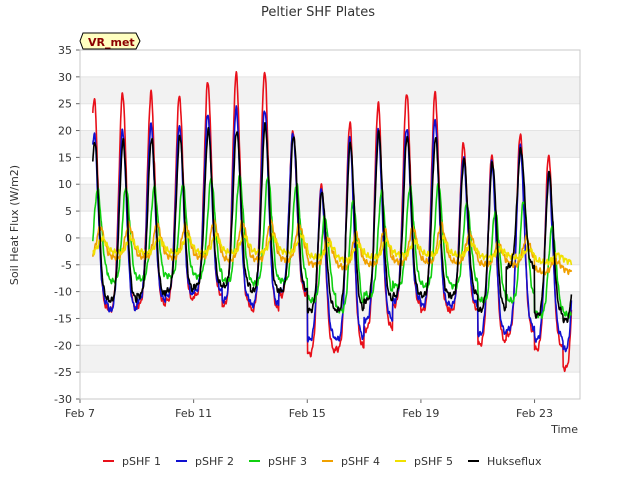  What do you see at coordinates (420, 413) in the screenshot?
I see `x-tick-label: Feb 19` at bounding box center [420, 413].